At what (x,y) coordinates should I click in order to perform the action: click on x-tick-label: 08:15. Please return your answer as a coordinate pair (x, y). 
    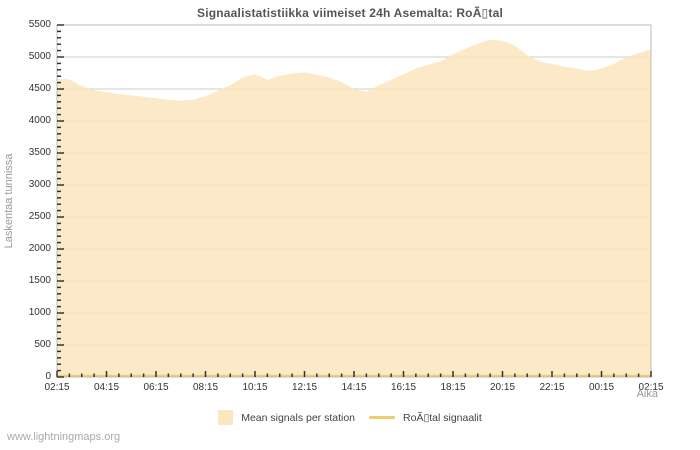
    Looking at the image, I should click on (205, 387).